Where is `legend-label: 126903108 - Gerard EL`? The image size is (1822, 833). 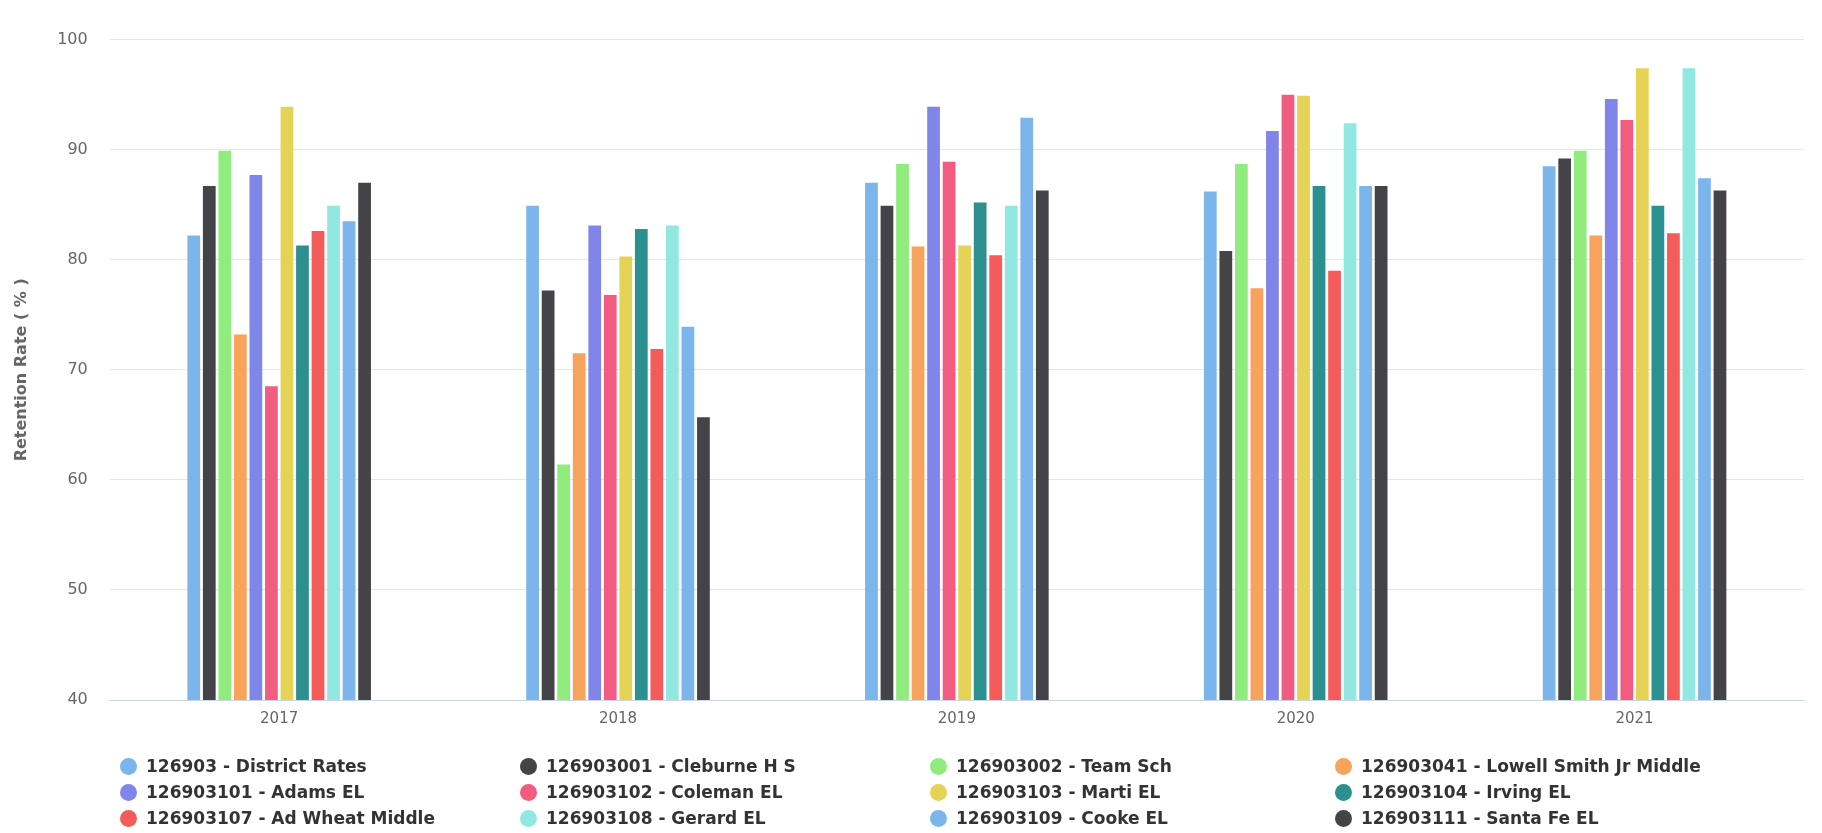 legend-label: 126903108 - Gerard EL is located at coordinates (656, 818).